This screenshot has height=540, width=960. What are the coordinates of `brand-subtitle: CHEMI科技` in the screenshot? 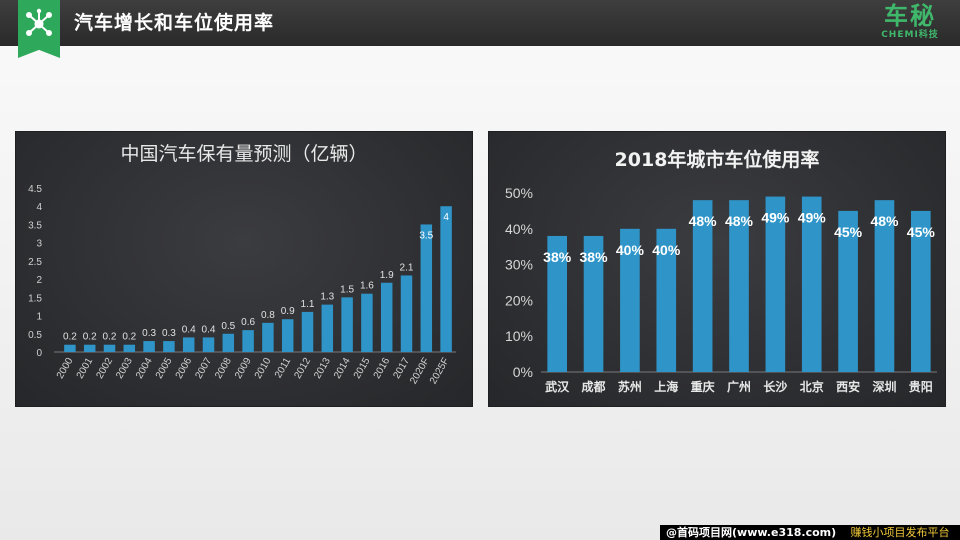 It's located at (910, 35).